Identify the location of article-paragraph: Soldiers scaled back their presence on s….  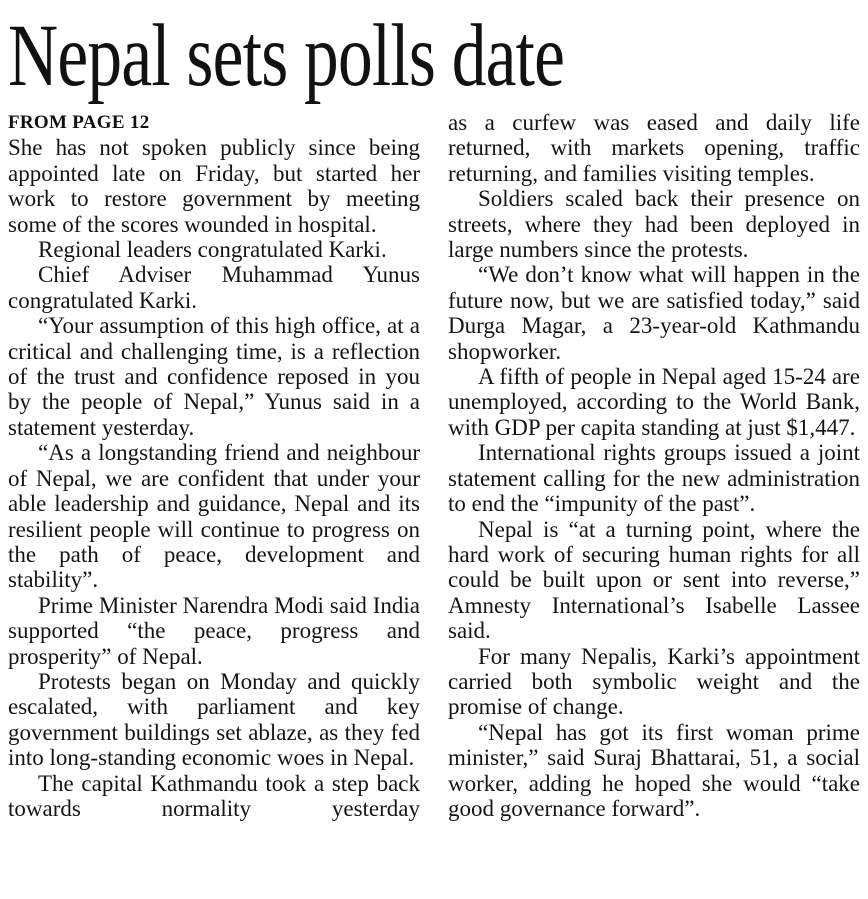
(654, 224).